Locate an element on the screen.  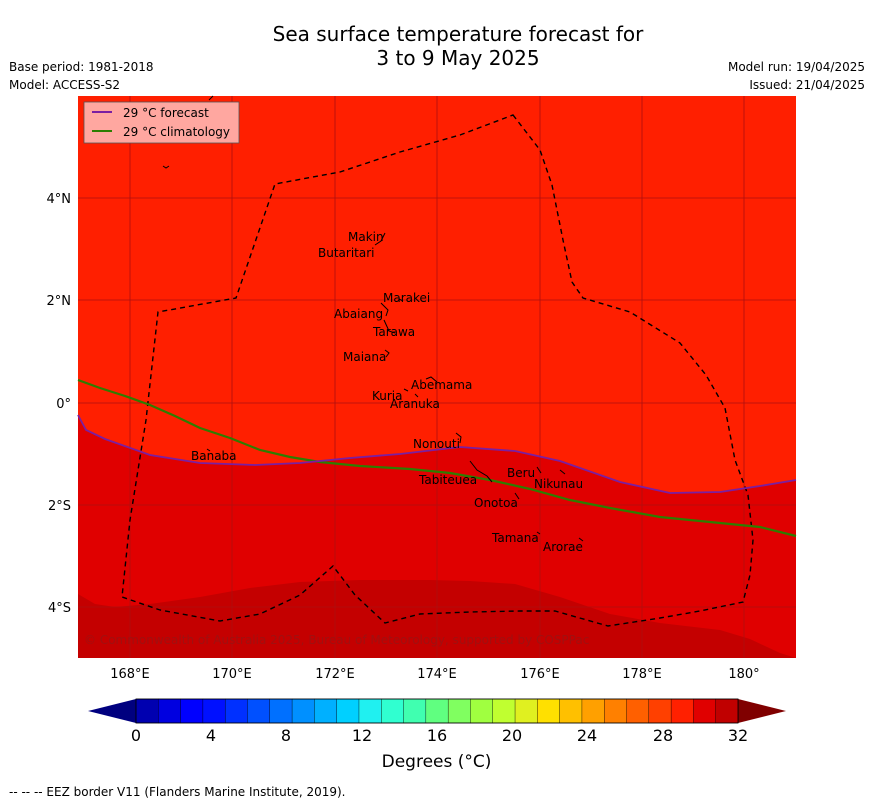
place-label-tarawa: Tarawa is located at coordinates (393, 332).